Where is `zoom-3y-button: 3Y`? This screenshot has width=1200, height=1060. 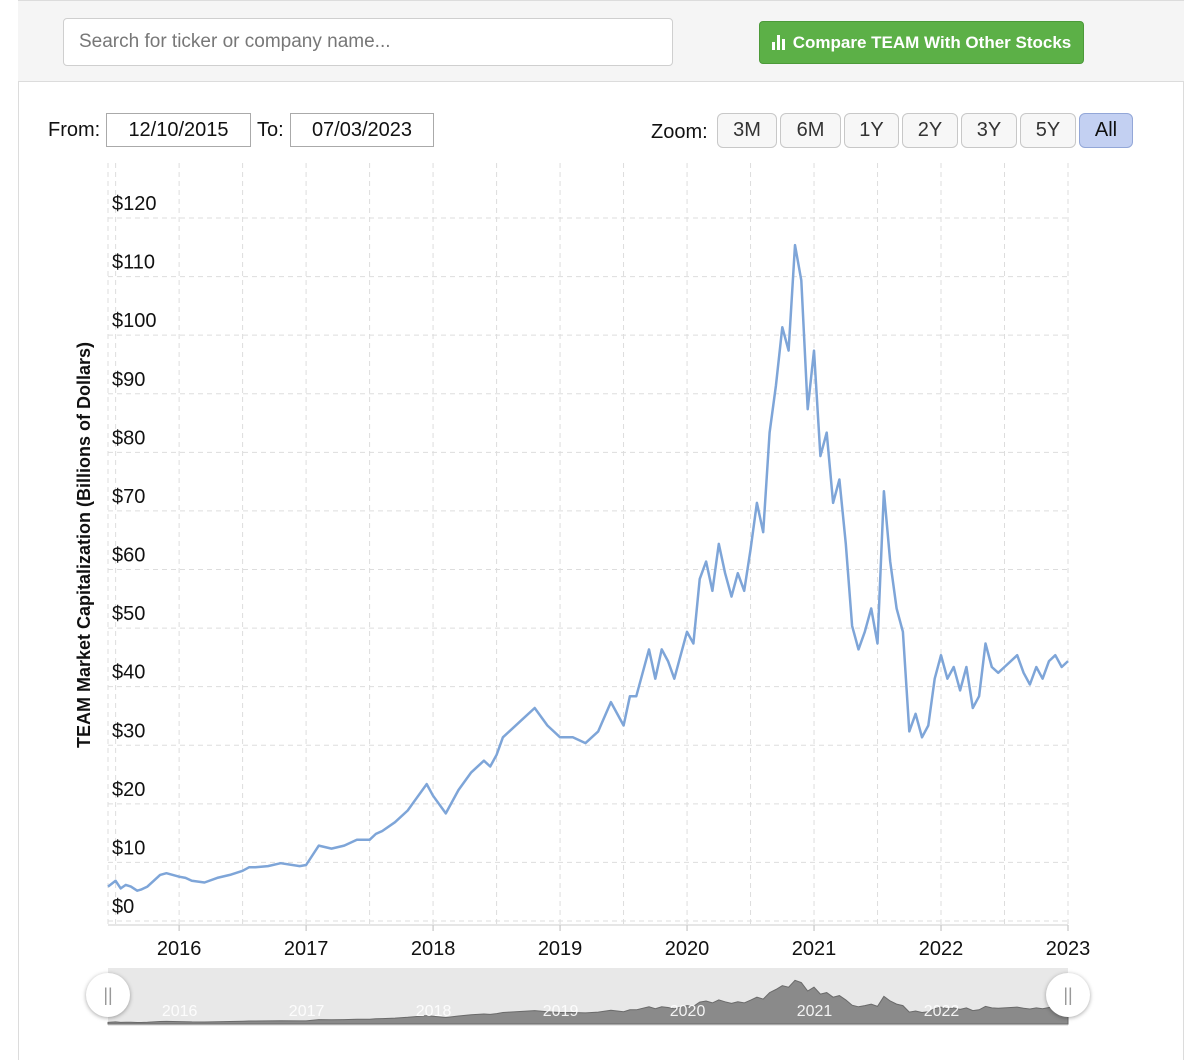 zoom-3y-button: 3Y is located at coordinates (989, 130).